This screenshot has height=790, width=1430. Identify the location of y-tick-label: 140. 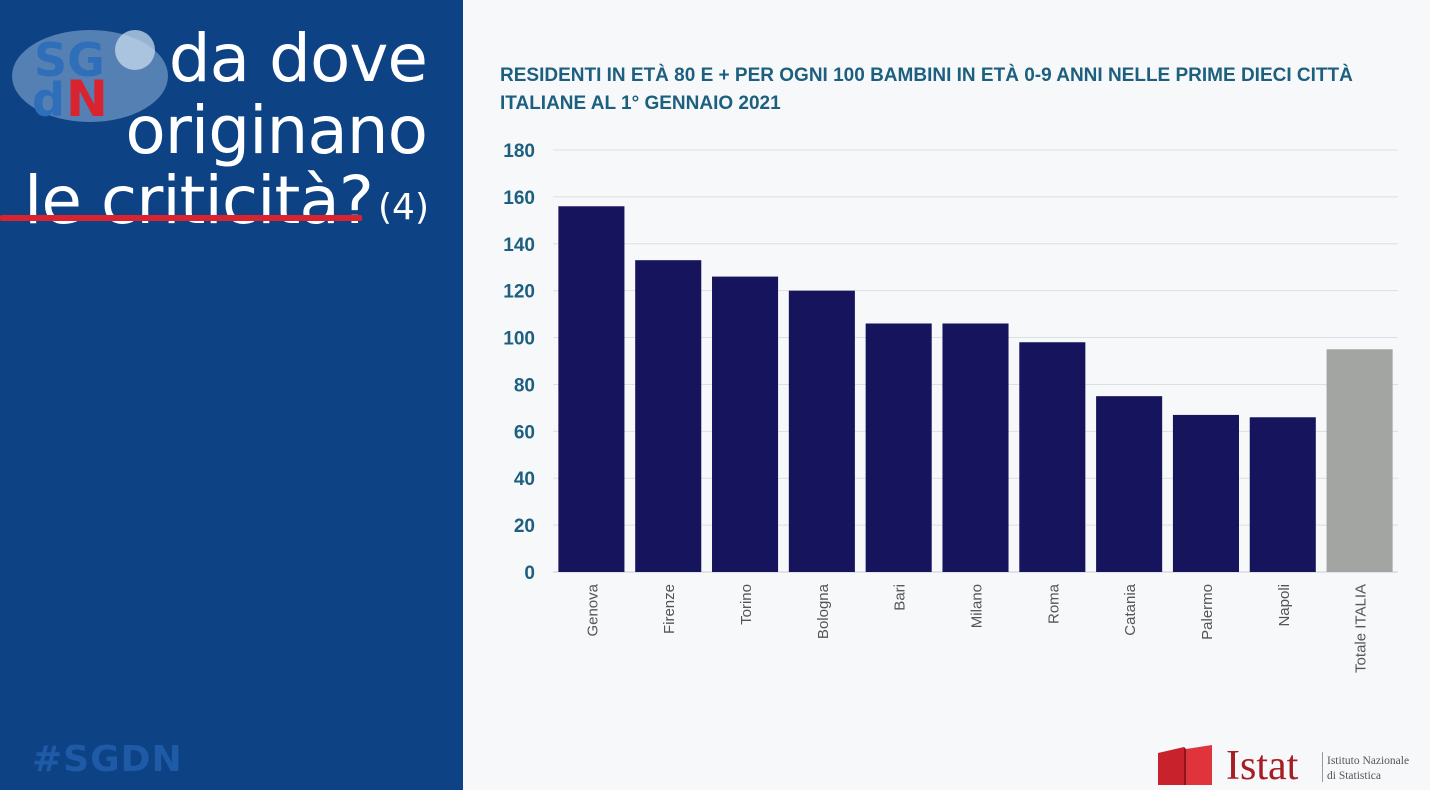
(519, 245).